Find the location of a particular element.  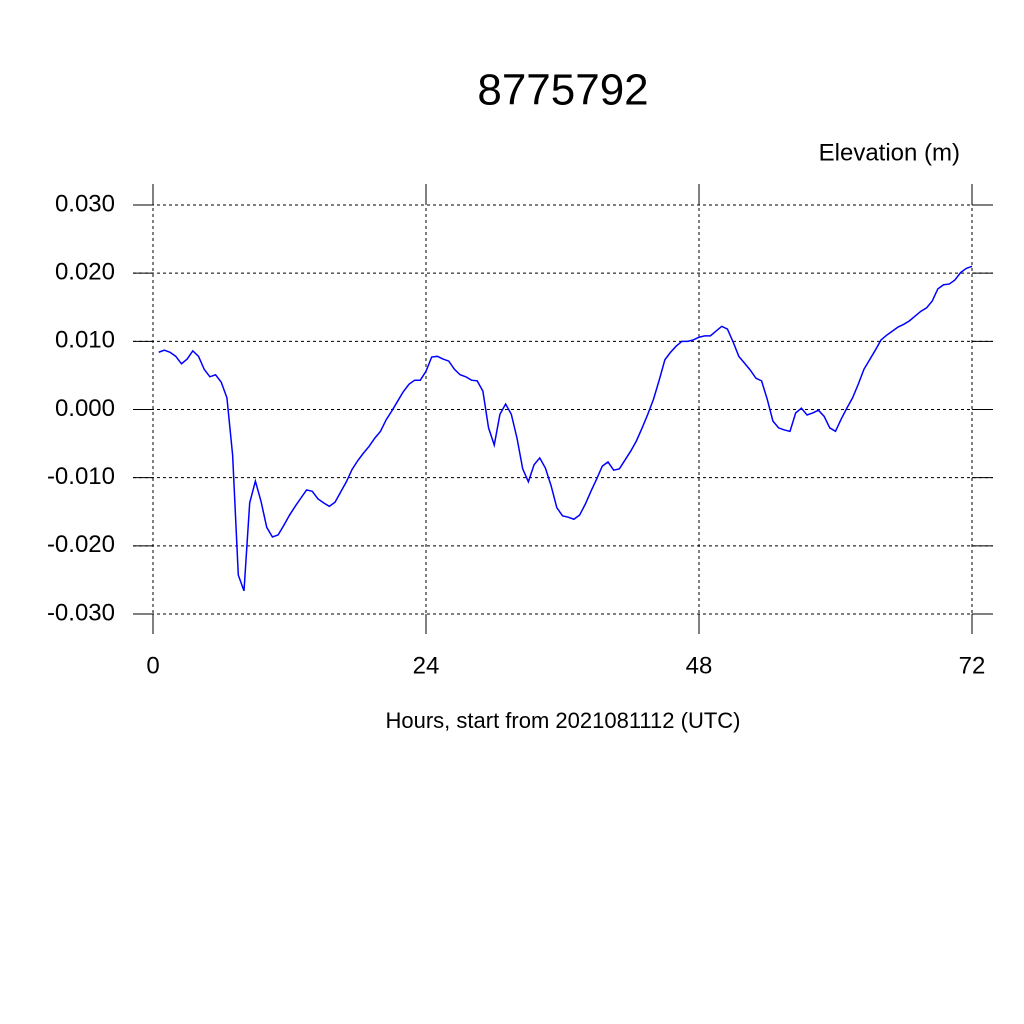

y-tick-label: -0.010 is located at coordinates (81, 476).